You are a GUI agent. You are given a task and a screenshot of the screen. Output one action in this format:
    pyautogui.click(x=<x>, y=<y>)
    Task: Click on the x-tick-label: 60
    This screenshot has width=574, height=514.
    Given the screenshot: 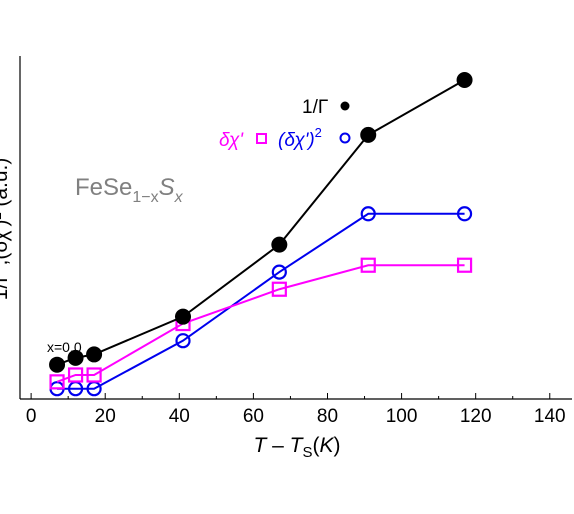 What is the action you would take?
    pyautogui.click(x=253, y=416)
    